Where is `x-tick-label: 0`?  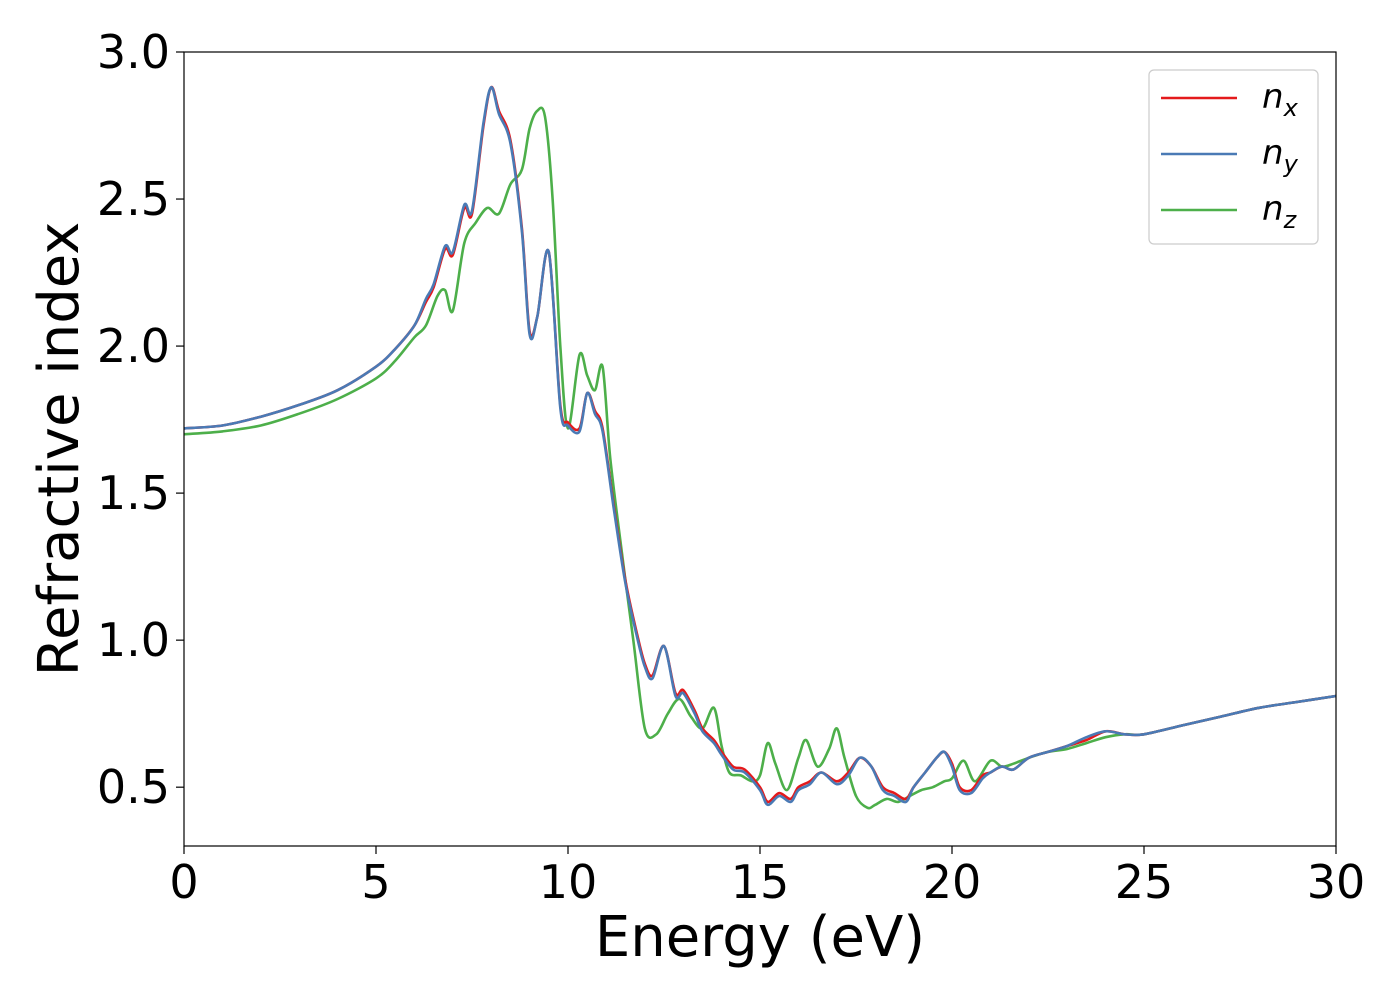 x-tick-label: 0 is located at coordinates (183, 882).